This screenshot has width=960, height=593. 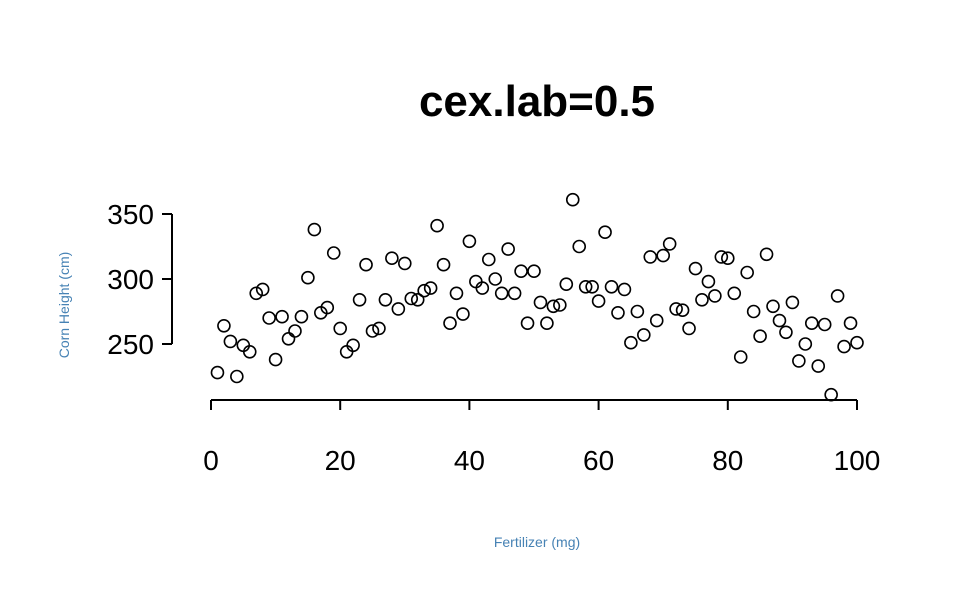 I want to click on x-tick-label: 60, so click(x=598, y=460).